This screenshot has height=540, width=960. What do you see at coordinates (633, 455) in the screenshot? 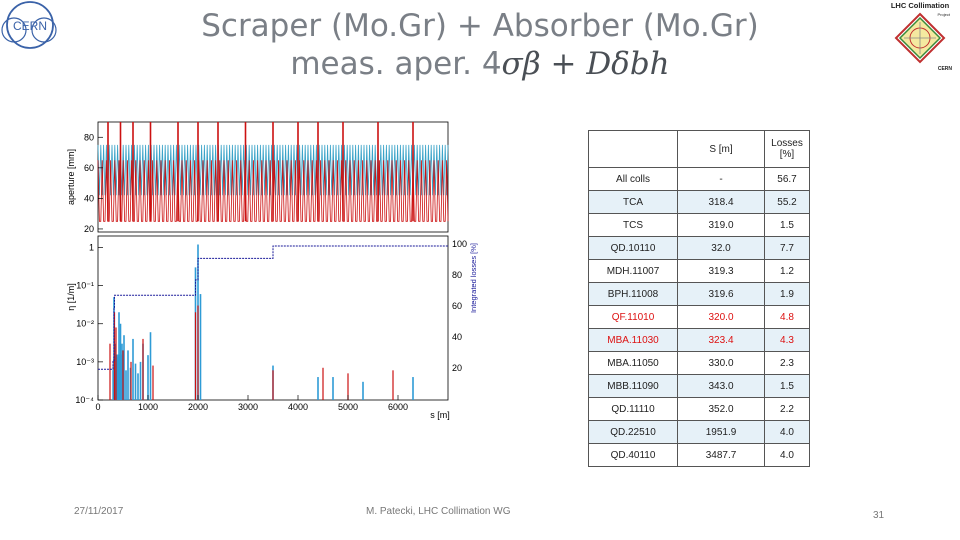
I see `table-cell-name: QD.40110` at bounding box center [633, 455].